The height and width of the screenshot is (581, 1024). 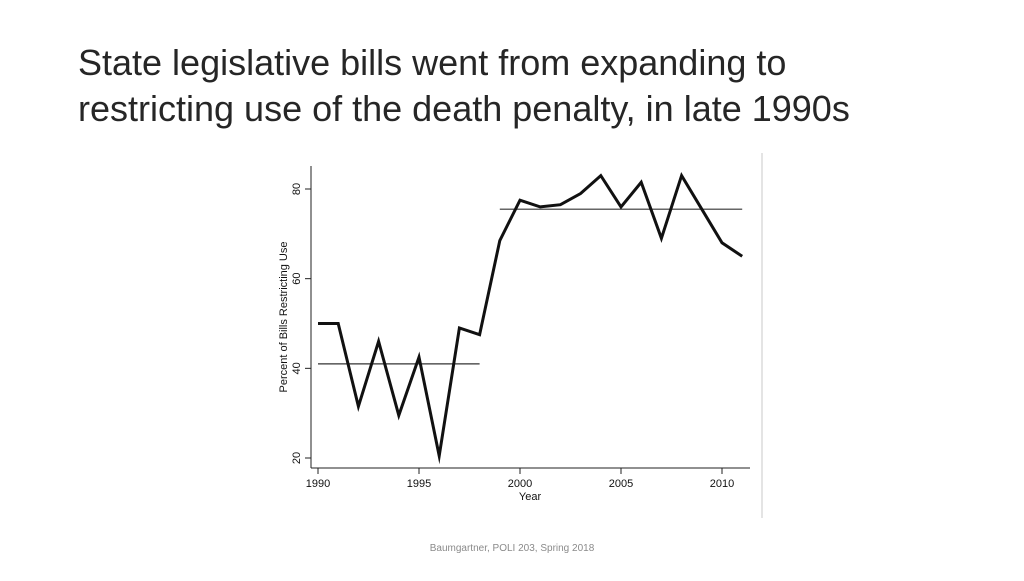 What do you see at coordinates (297, 279) in the screenshot?
I see `y-tick-label: 60` at bounding box center [297, 279].